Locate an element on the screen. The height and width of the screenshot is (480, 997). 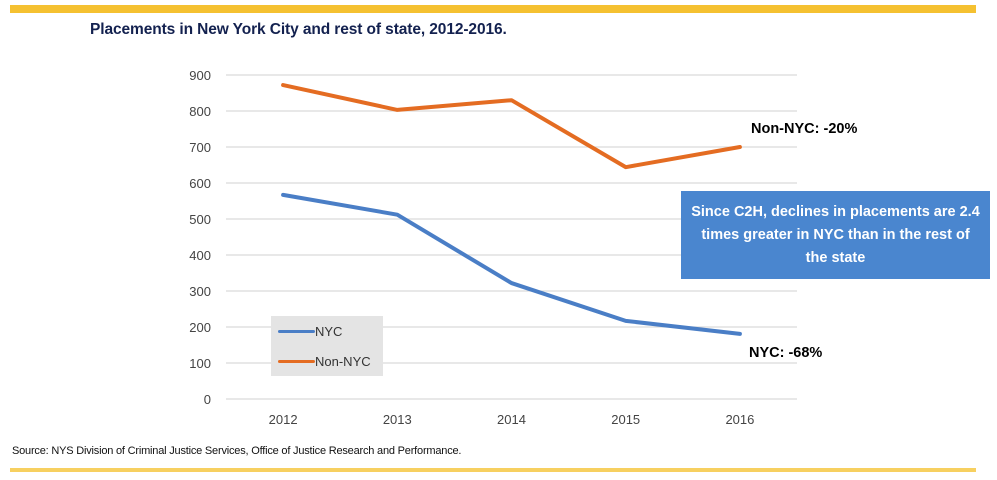
series-line-non-nyc is located at coordinates (511, 126).